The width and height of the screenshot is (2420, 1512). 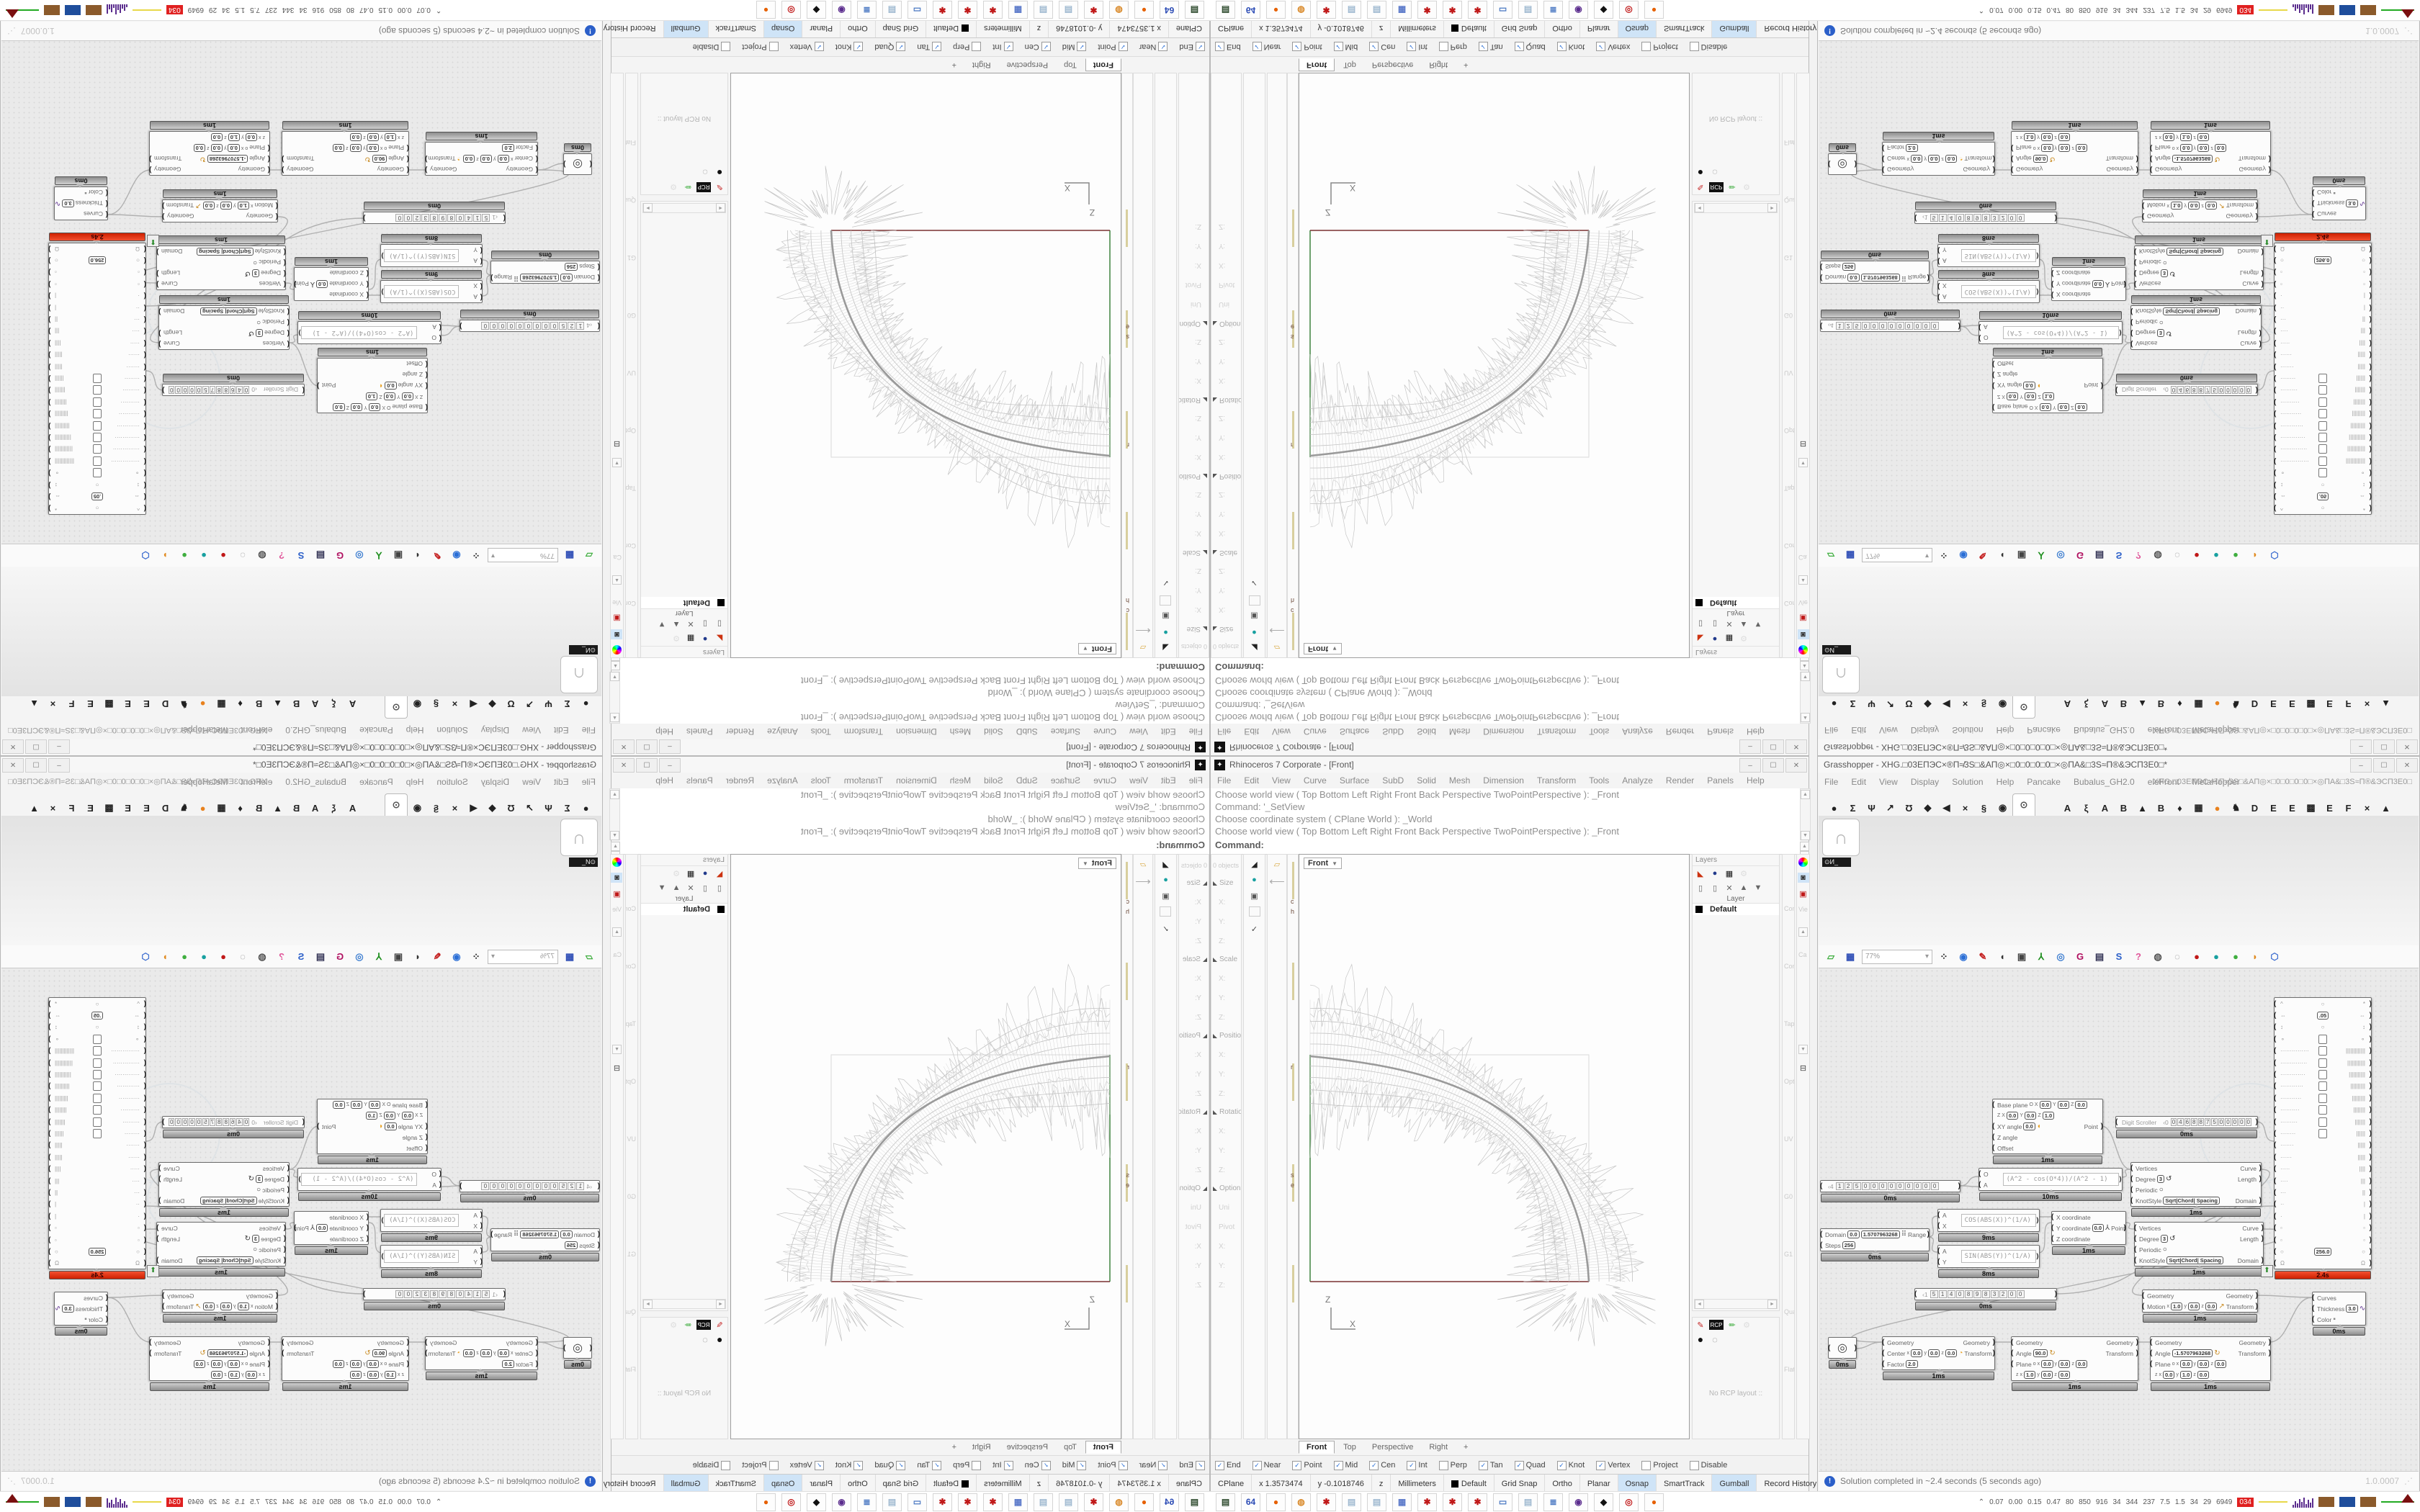 I want to click on status-smarttrack: SmartTrack, so click(x=1685, y=1484).